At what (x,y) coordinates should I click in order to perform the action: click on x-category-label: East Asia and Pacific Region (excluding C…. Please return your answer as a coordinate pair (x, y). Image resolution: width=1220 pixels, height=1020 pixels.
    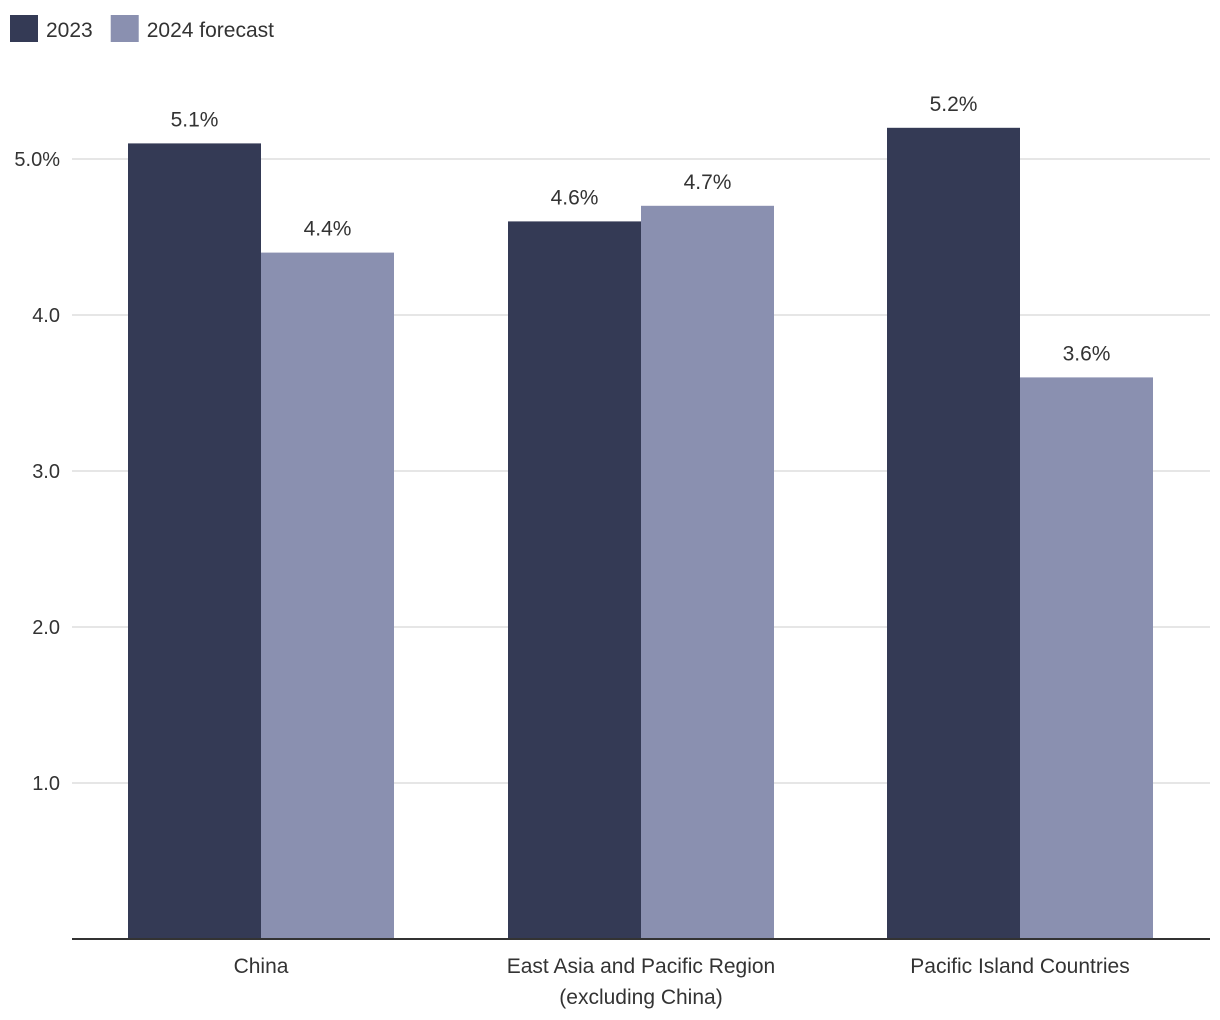
    Looking at the image, I should click on (641, 982).